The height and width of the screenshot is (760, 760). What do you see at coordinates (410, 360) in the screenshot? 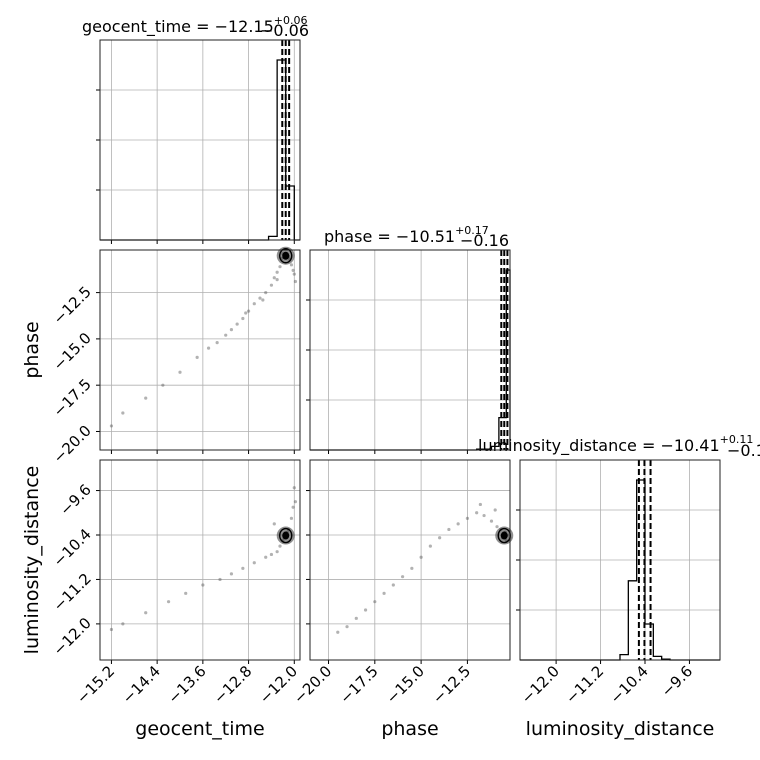
I see `histogram-phase` at bounding box center [410, 360].